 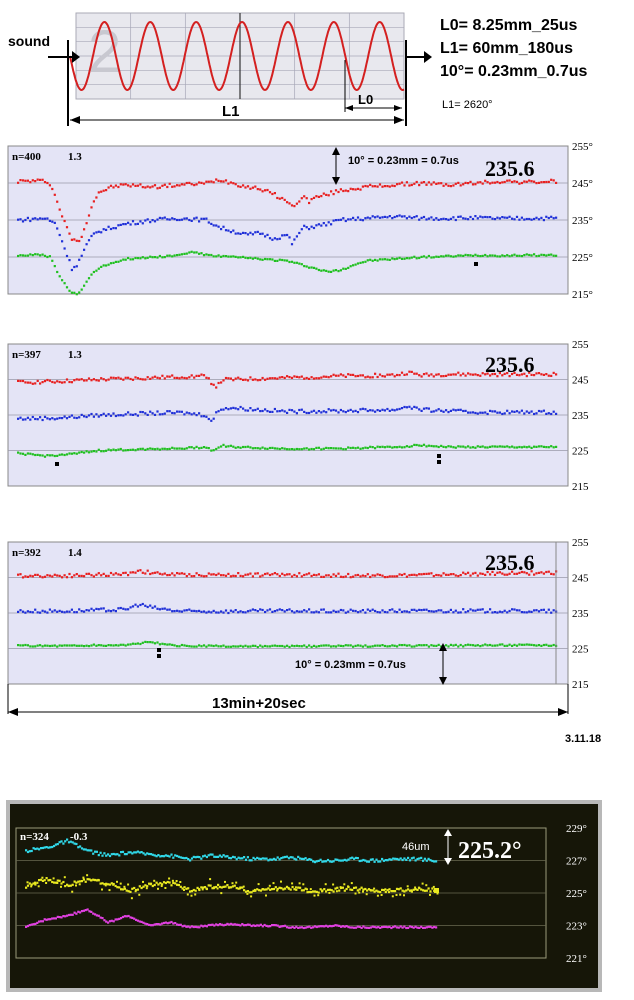 What do you see at coordinates (576, 862) in the screenshot?
I see `y-tick-label: 227°` at bounding box center [576, 862].